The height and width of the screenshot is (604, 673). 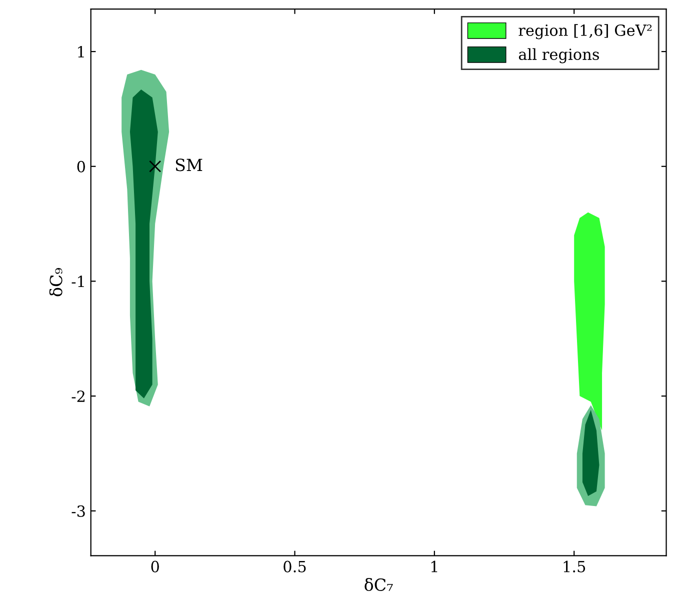 I want to click on legend-label: region [1,6] GeV², so click(x=585, y=32).